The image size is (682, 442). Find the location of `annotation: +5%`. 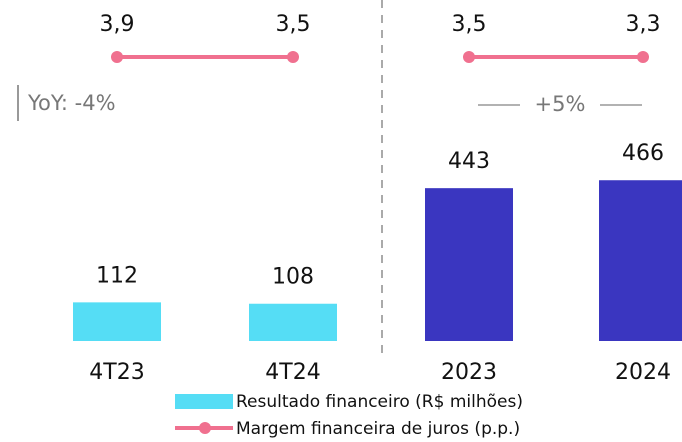

annotation: +5% is located at coordinates (560, 104).